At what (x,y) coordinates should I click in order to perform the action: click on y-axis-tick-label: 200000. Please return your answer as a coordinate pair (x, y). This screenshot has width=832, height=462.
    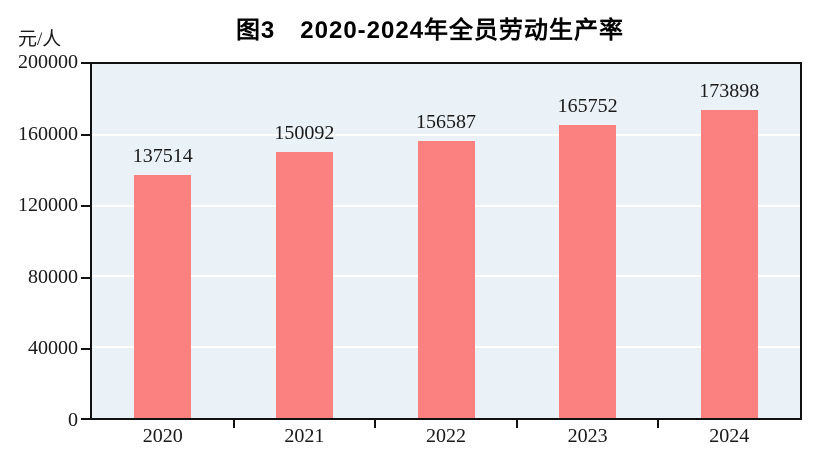
    Looking at the image, I should click on (48, 62).